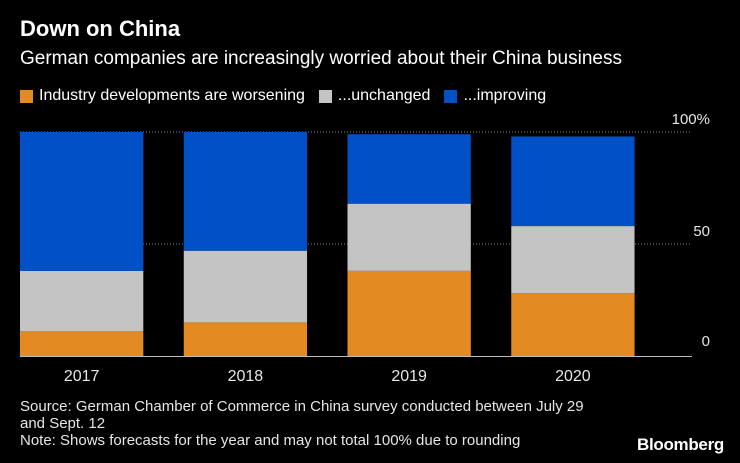 This screenshot has height=463, width=740. Describe the element at coordinates (384, 95) in the screenshot. I see `legend-label-unchanged: ...unchanged` at that location.